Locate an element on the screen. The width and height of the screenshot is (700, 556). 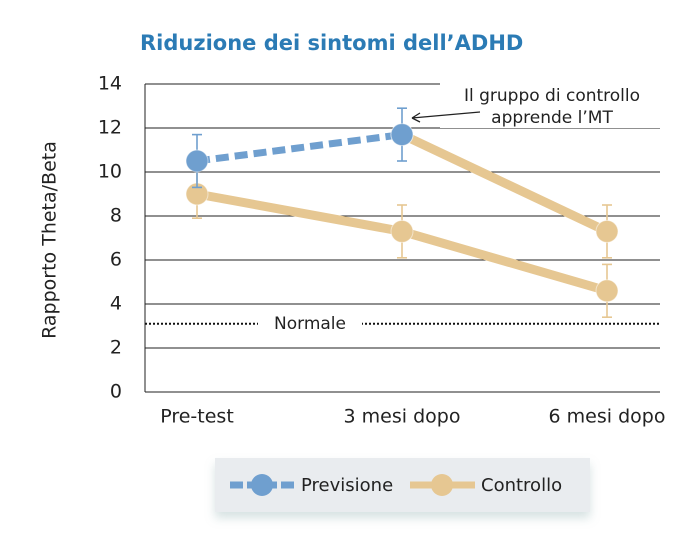
reference-label-bg is located at coordinates (310, 323).